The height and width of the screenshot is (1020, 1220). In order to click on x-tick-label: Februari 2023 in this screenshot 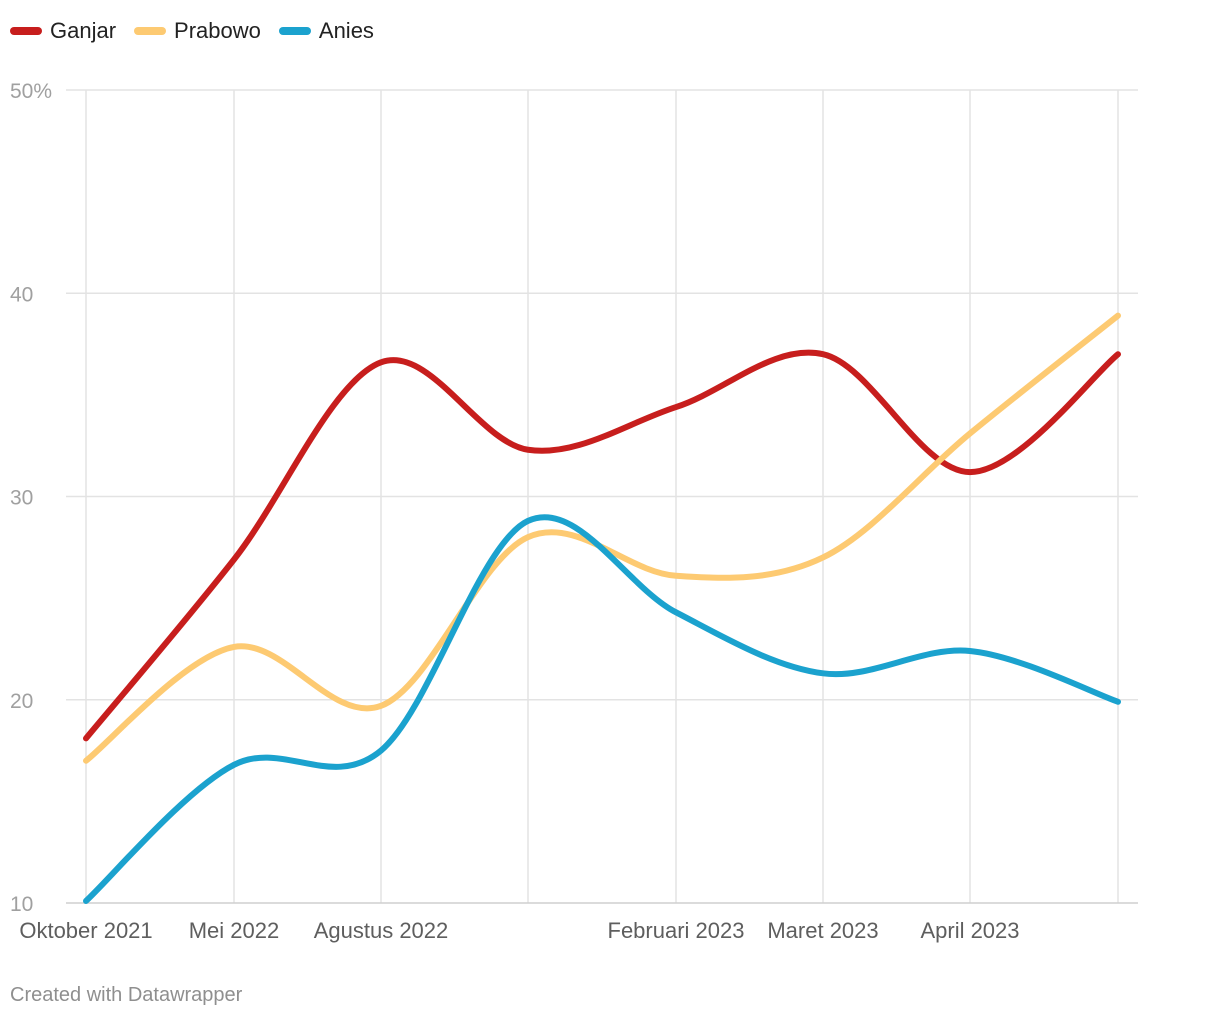, I will do `click(676, 930)`.